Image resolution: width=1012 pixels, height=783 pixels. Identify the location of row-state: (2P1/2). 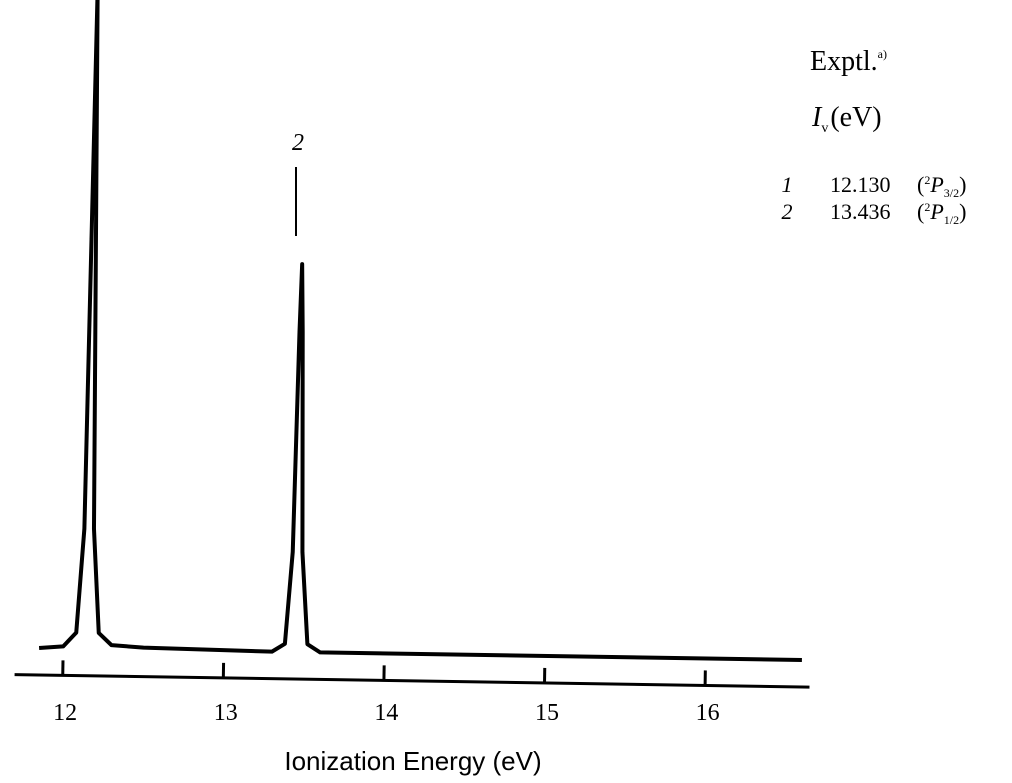
(941, 213).